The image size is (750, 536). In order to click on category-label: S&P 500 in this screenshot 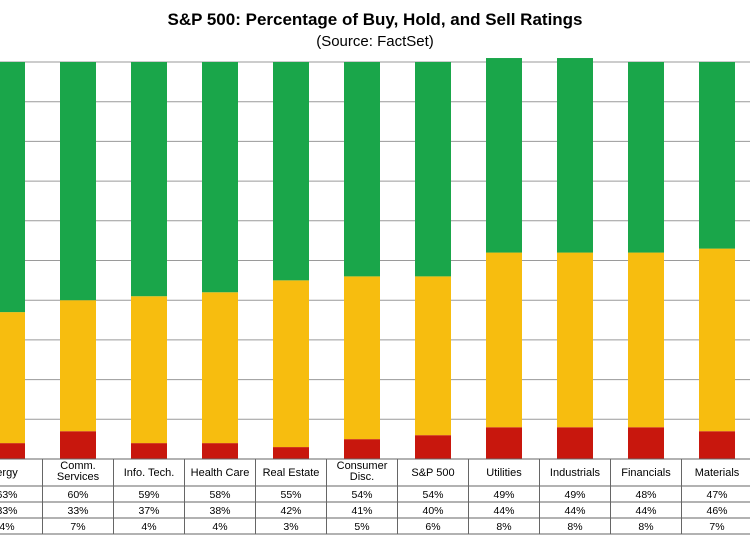, I will do `click(432, 473)`.